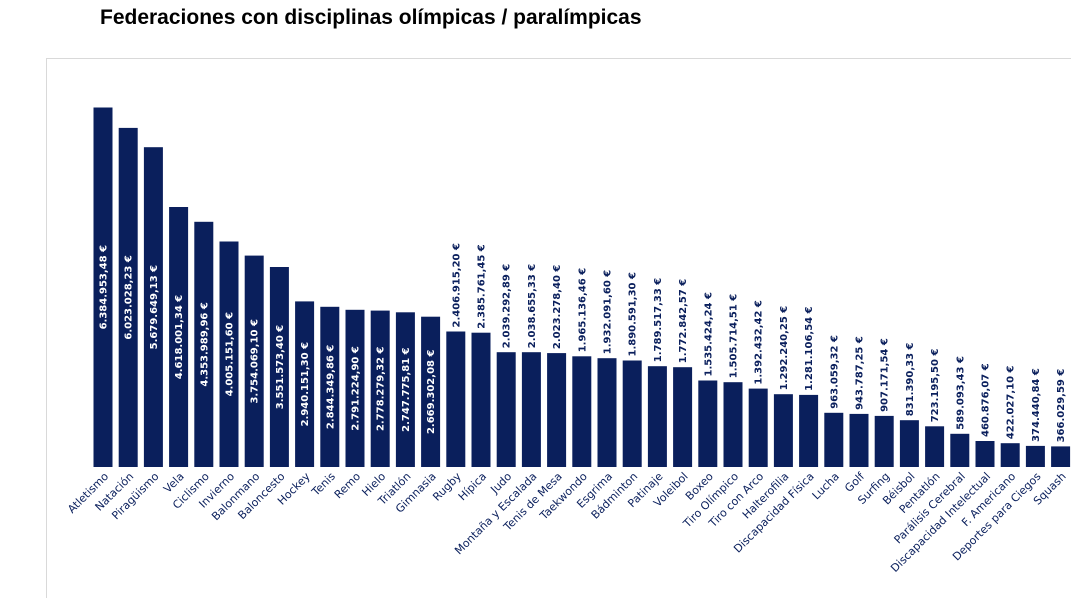  I want to click on value-label-32: 831.390,33 €, so click(910, 379).